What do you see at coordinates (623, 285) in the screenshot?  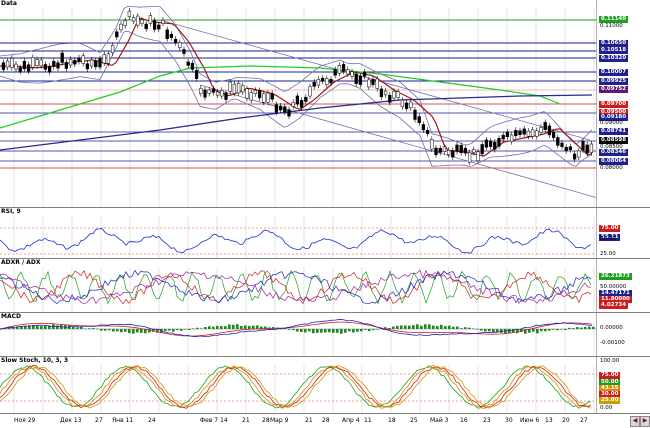 I see `adx-axis: 26.21873 50.00000 14.47171 11.80000 4.02734` at bounding box center [623, 285].